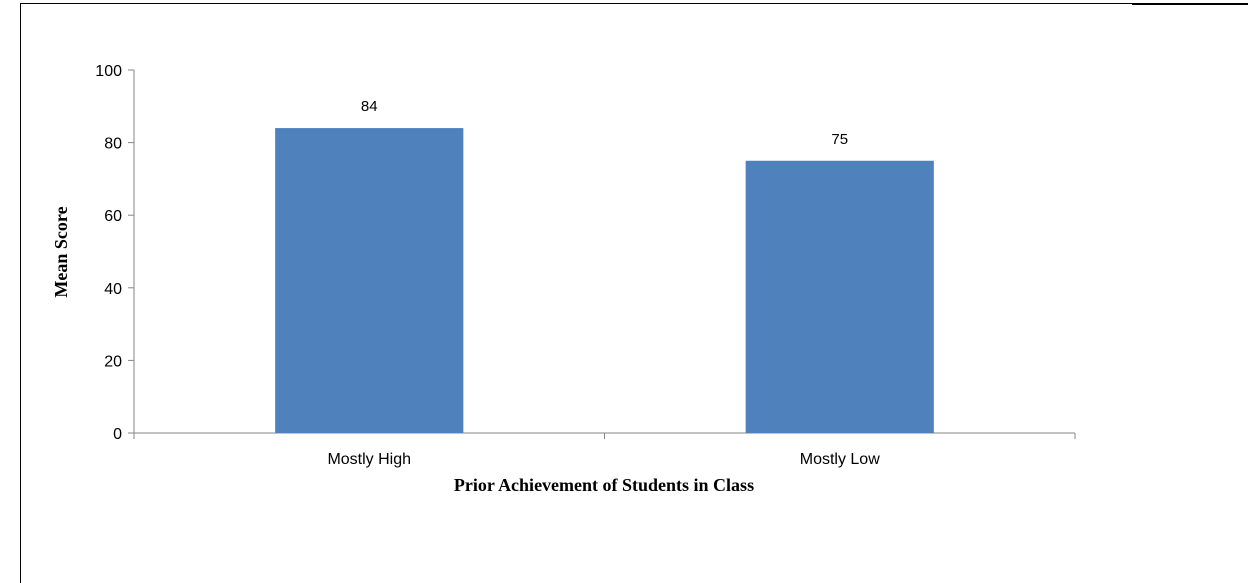 This screenshot has height=583, width=1248. What do you see at coordinates (369, 459) in the screenshot?
I see `x-category-label: Mostly High` at bounding box center [369, 459].